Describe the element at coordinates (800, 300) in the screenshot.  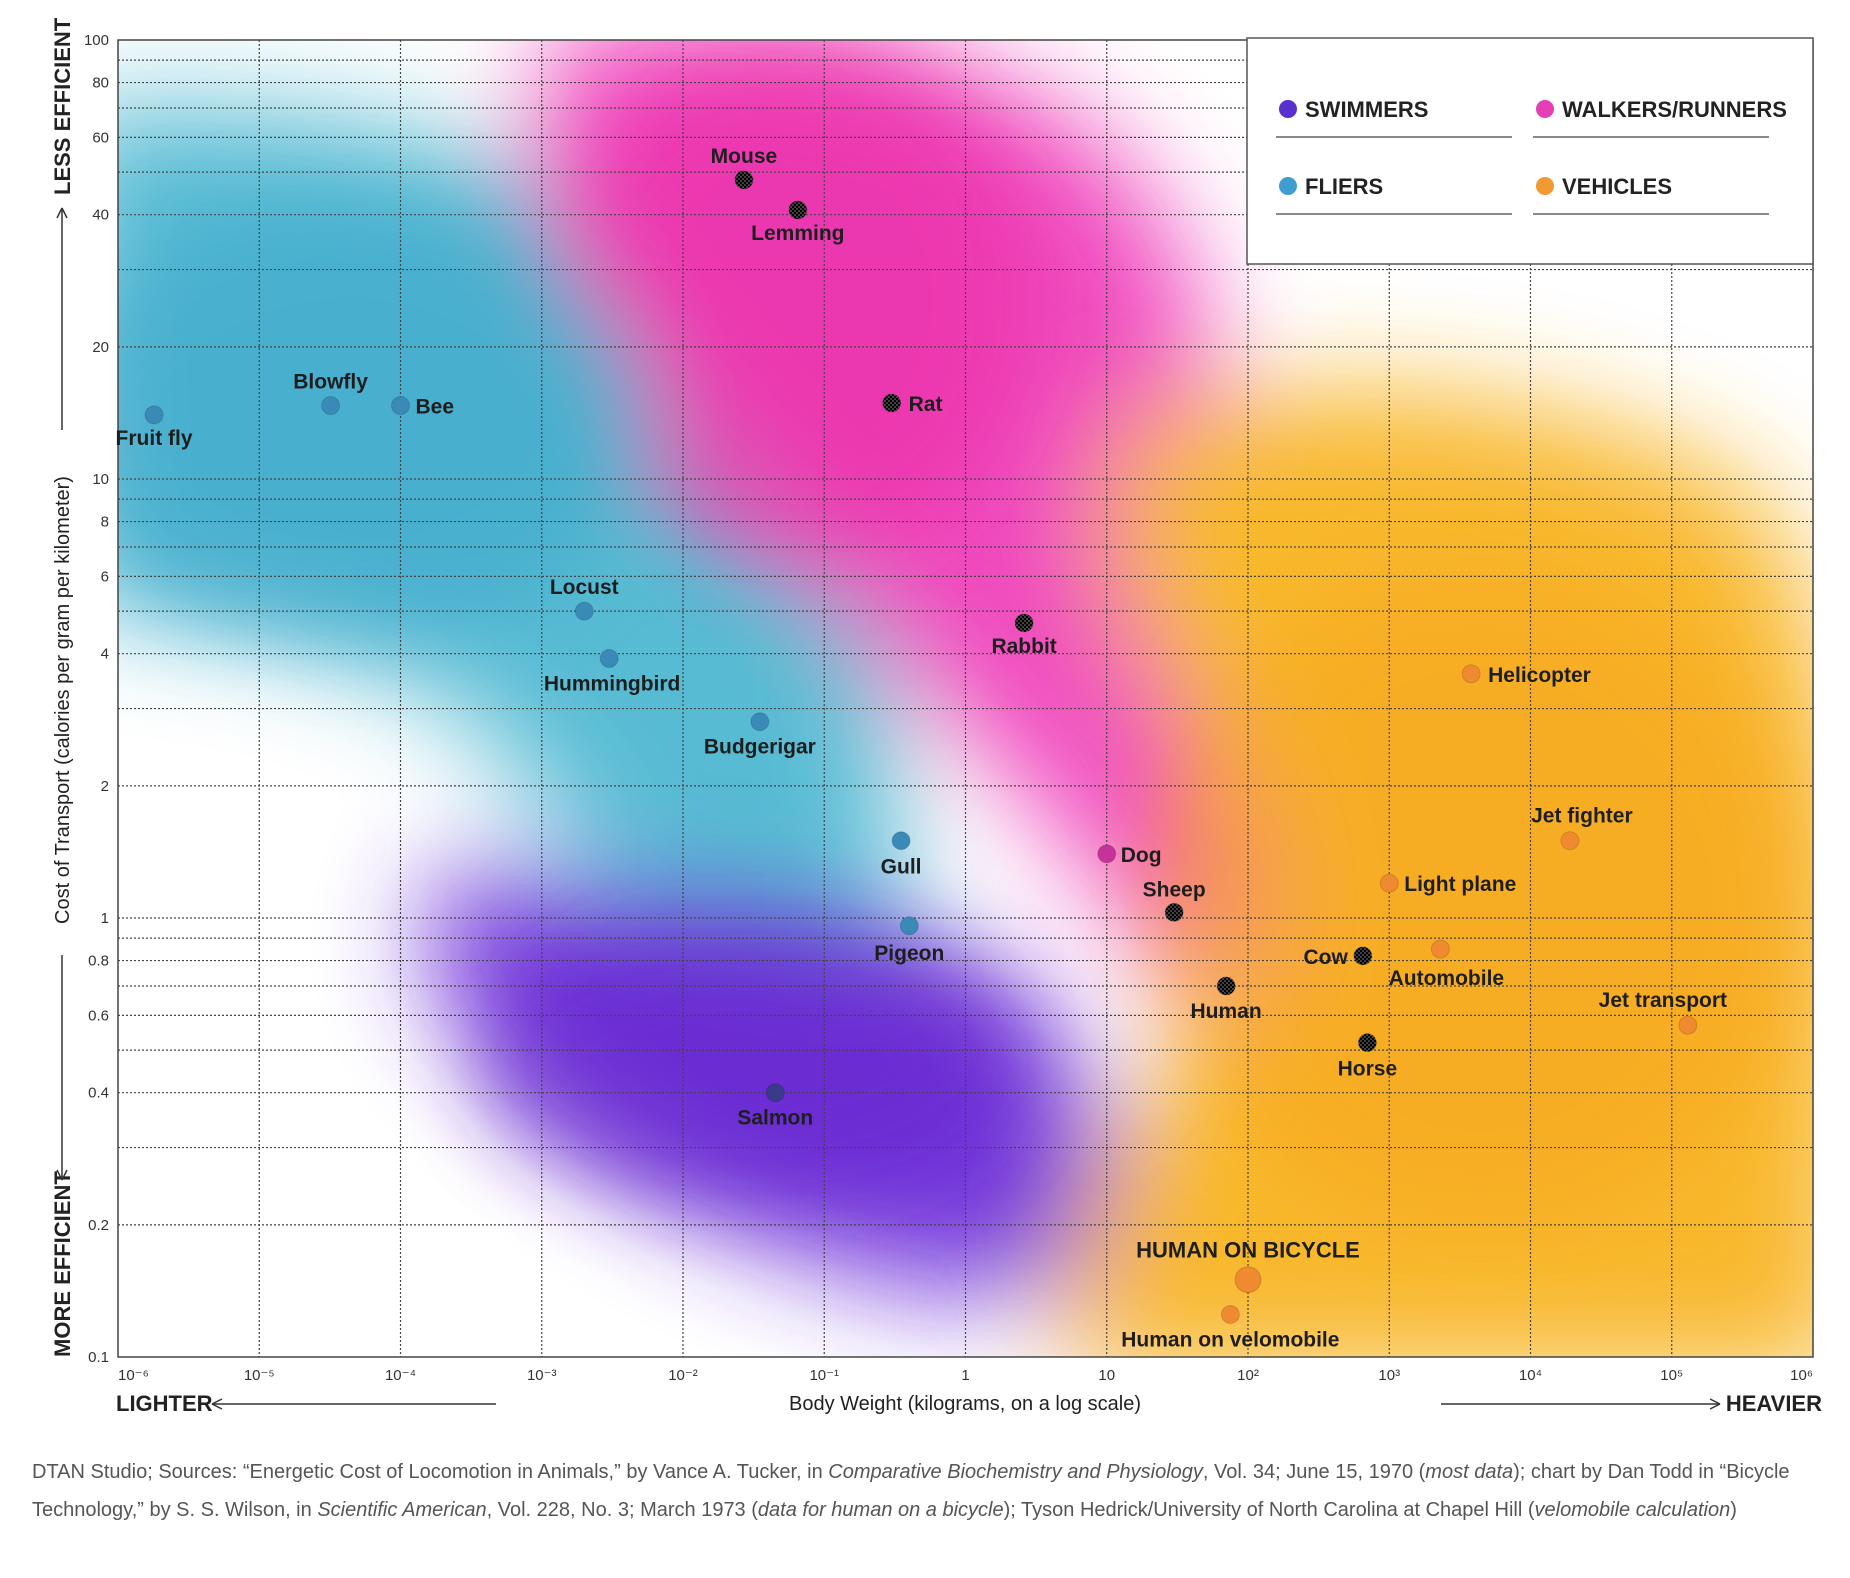
I see `walkers-core` at that location.